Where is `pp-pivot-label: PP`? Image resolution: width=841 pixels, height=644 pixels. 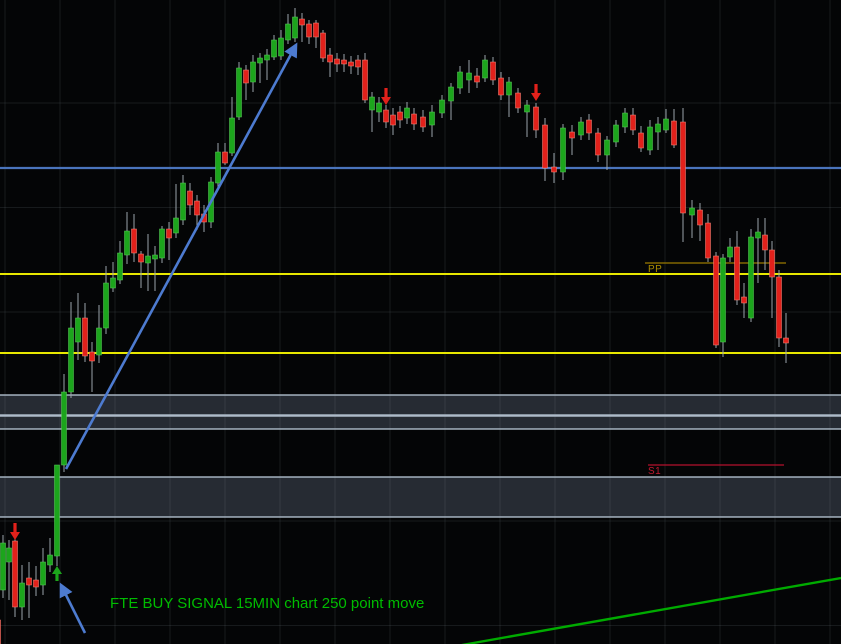
pp-pivot-label: PP is located at coordinates (655, 269).